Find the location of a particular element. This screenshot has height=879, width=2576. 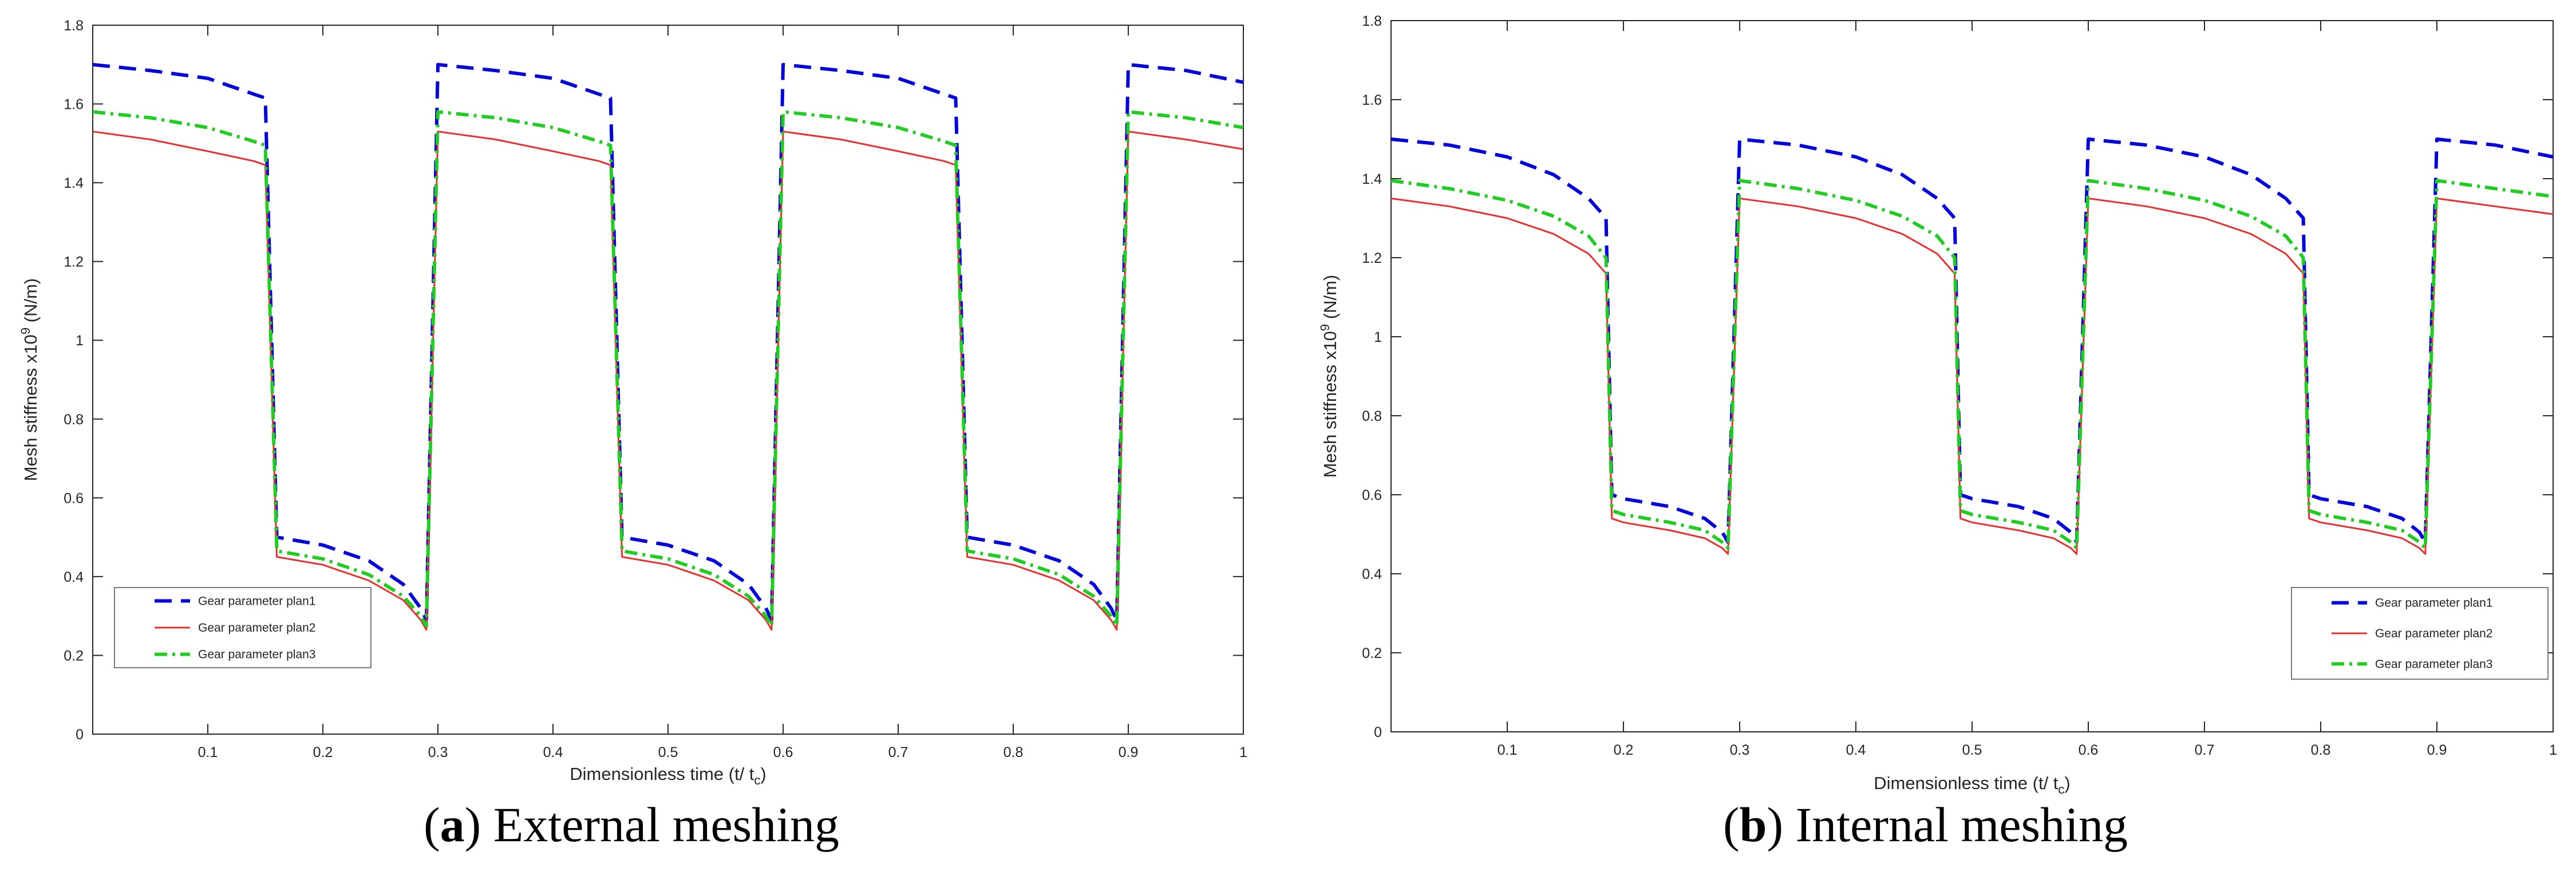

caption-b: (b) Internal meshing is located at coordinates (1925, 824).